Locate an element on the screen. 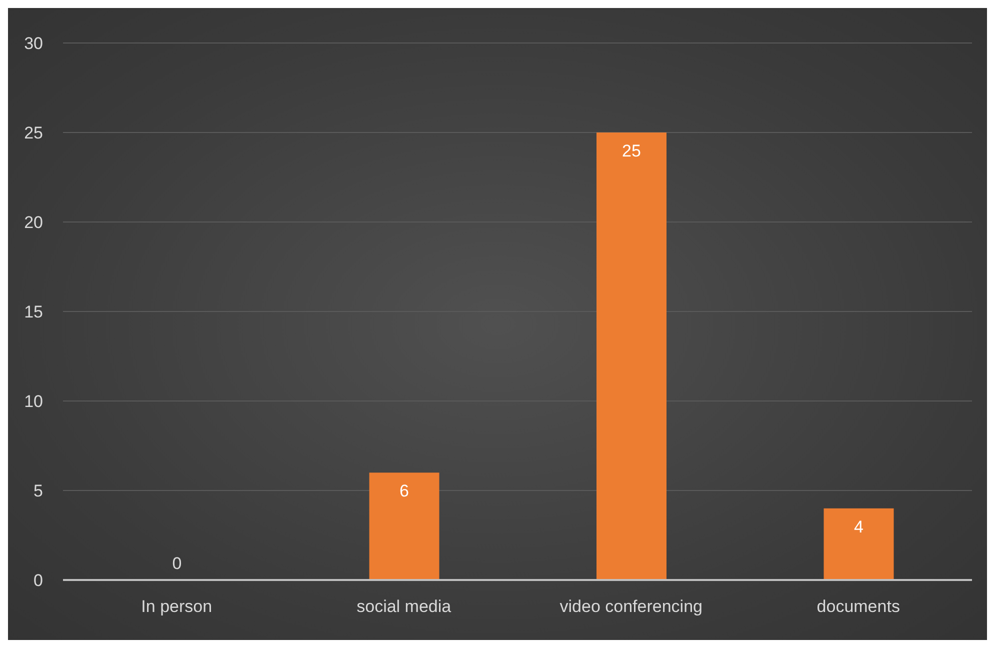 The image size is (995, 648). x-tick-label: documents is located at coordinates (858, 606).